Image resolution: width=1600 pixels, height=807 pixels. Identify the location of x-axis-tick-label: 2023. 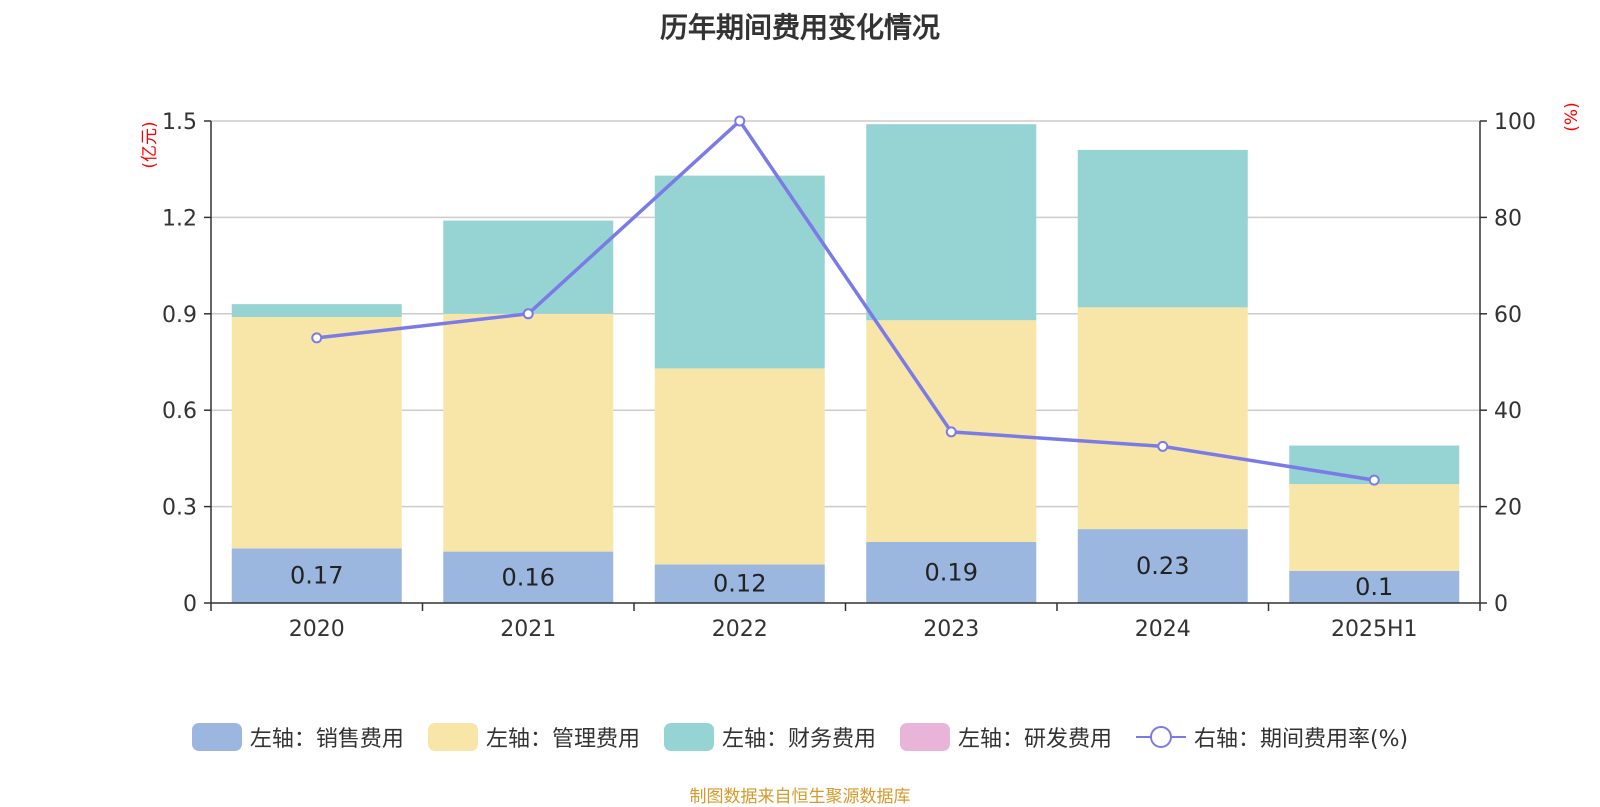
(951, 629).